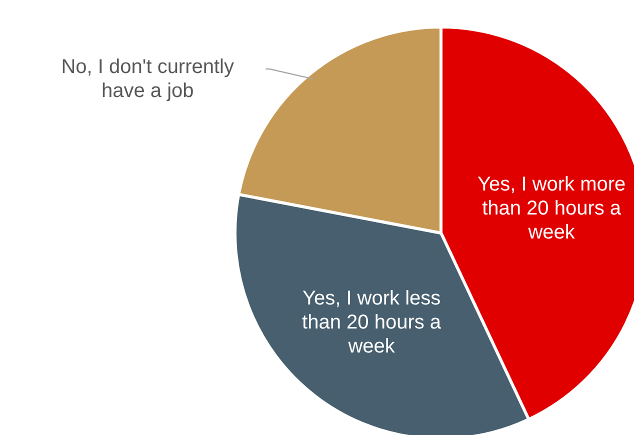 The width and height of the screenshot is (642, 435). I want to click on slice-label: Yes, I work more than 20 hours a week, so click(551, 208).